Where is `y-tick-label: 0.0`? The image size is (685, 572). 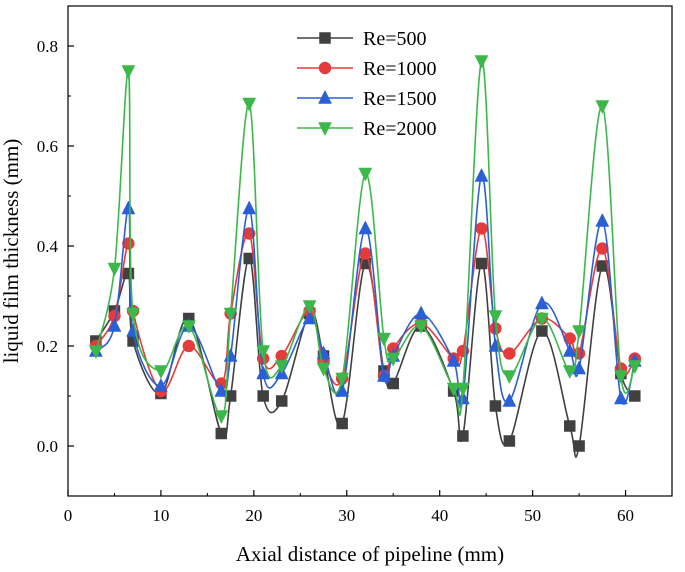
y-tick-label: 0.0 is located at coordinates (47, 446).